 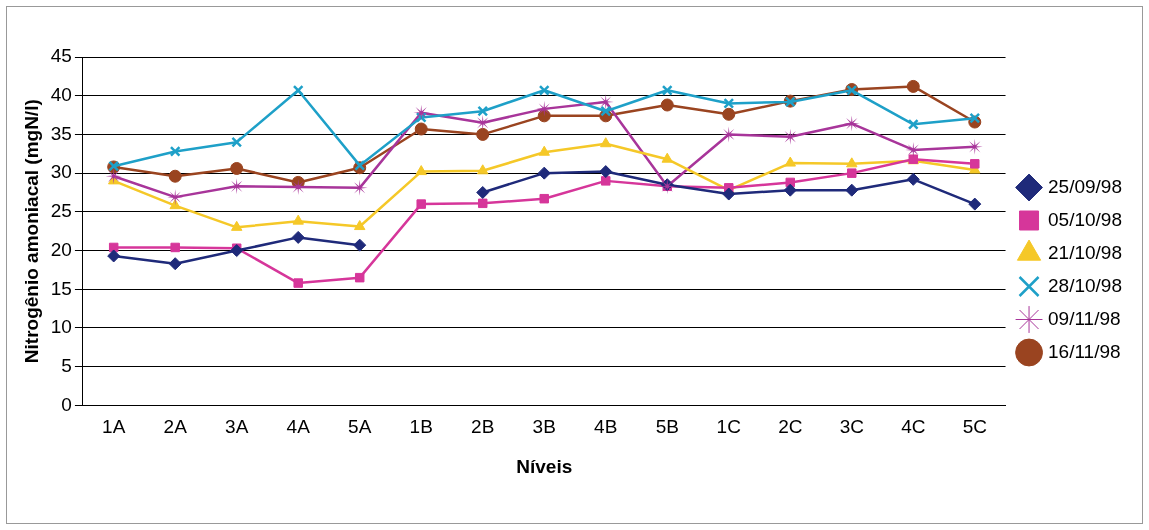 What do you see at coordinates (61, 94) in the screenshot?
I see `y-tick-label: 40` at bounding box center [61, 94].